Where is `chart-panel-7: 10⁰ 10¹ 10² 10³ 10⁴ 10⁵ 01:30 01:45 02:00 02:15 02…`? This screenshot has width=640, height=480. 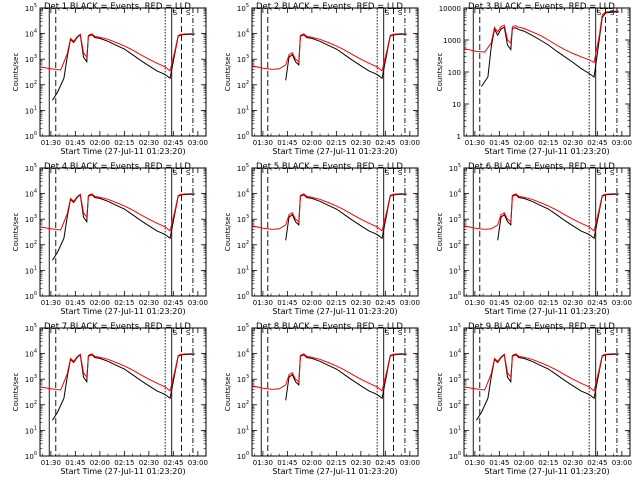 chart-panel-7: 10⁰ 10¹ 10² 10³ 10⁴ 10⁵ 01:30 01:45 02:00 02:15 02… is located at coordinates (110, 399).